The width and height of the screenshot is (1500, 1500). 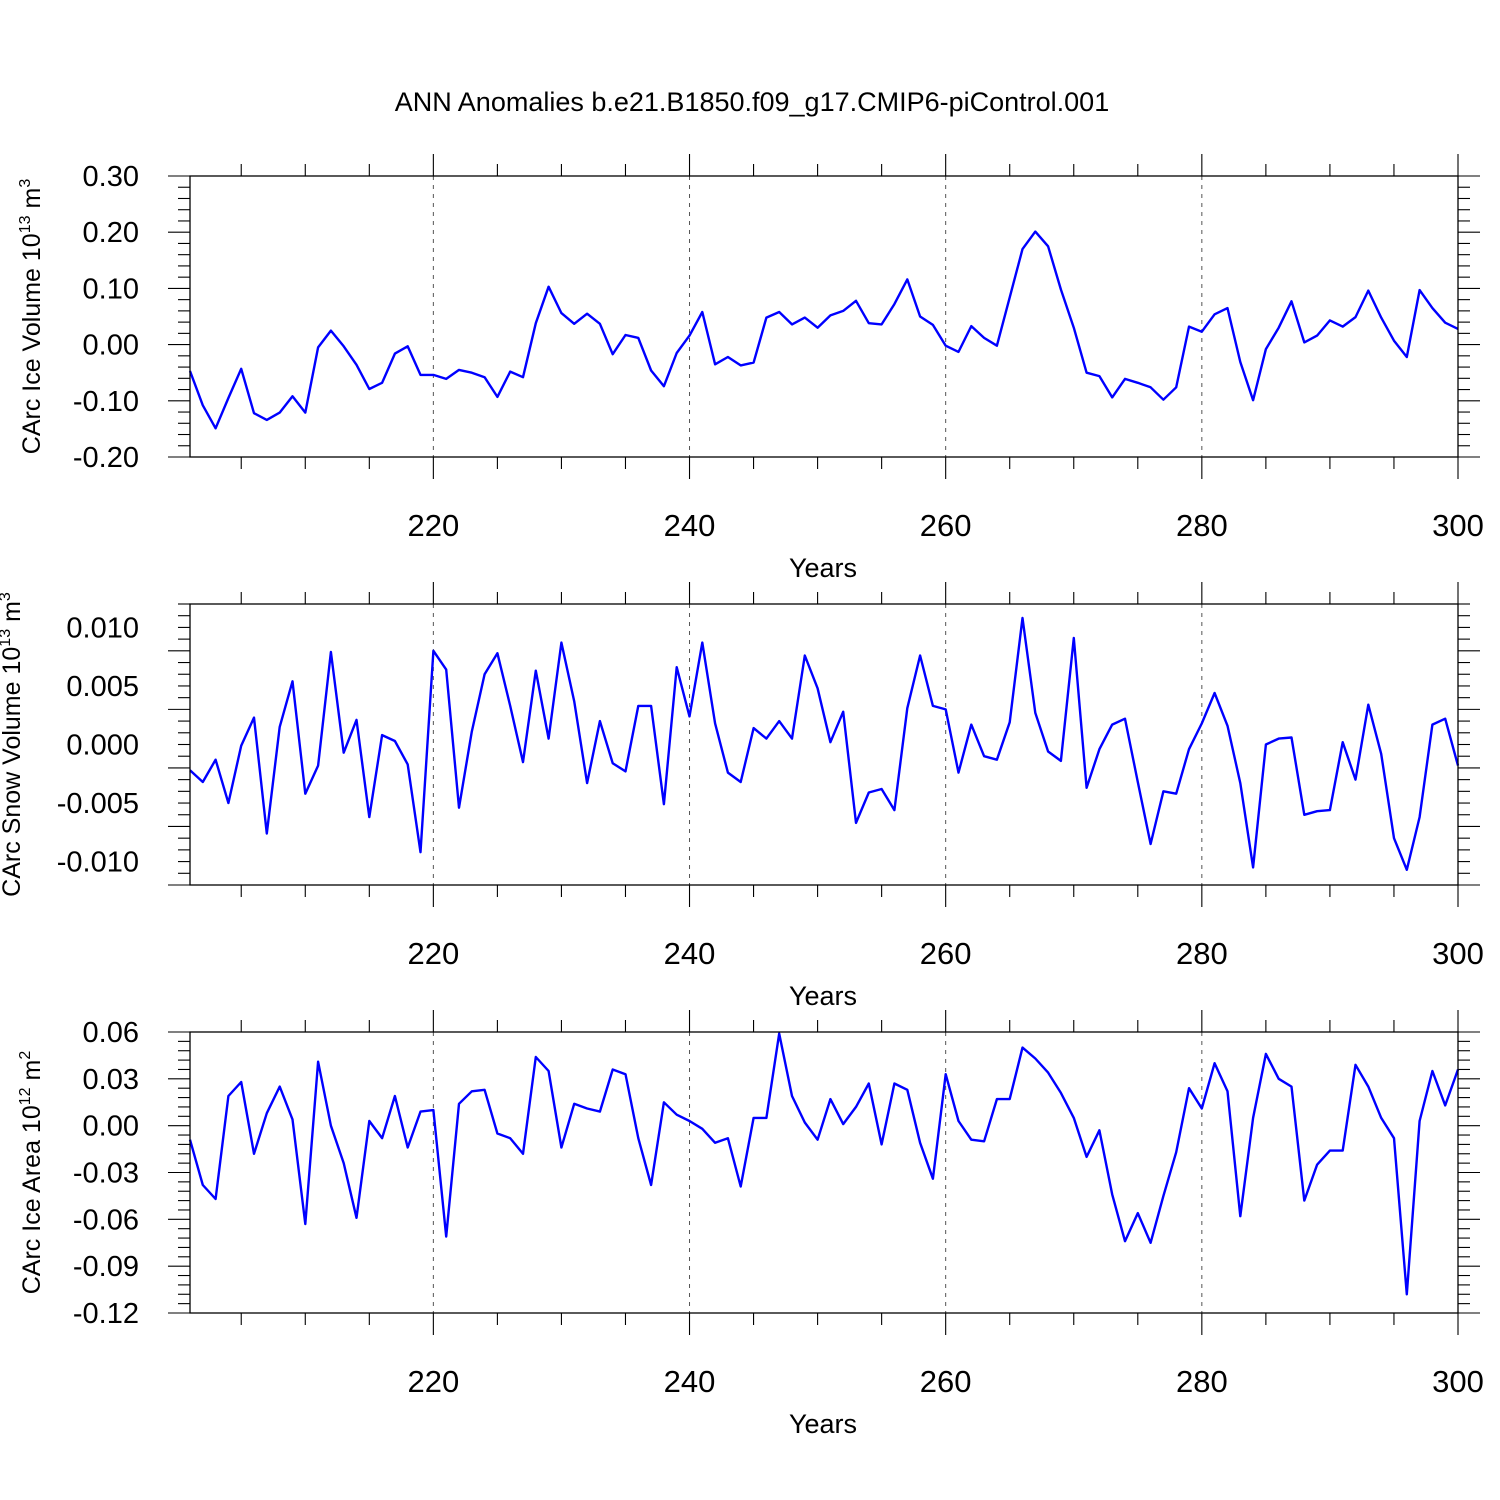 What do you see at coordinates (106, 1220) in the screenshot?
I see `y-tick-label: -0.06` at bounding box center [106, 1220].